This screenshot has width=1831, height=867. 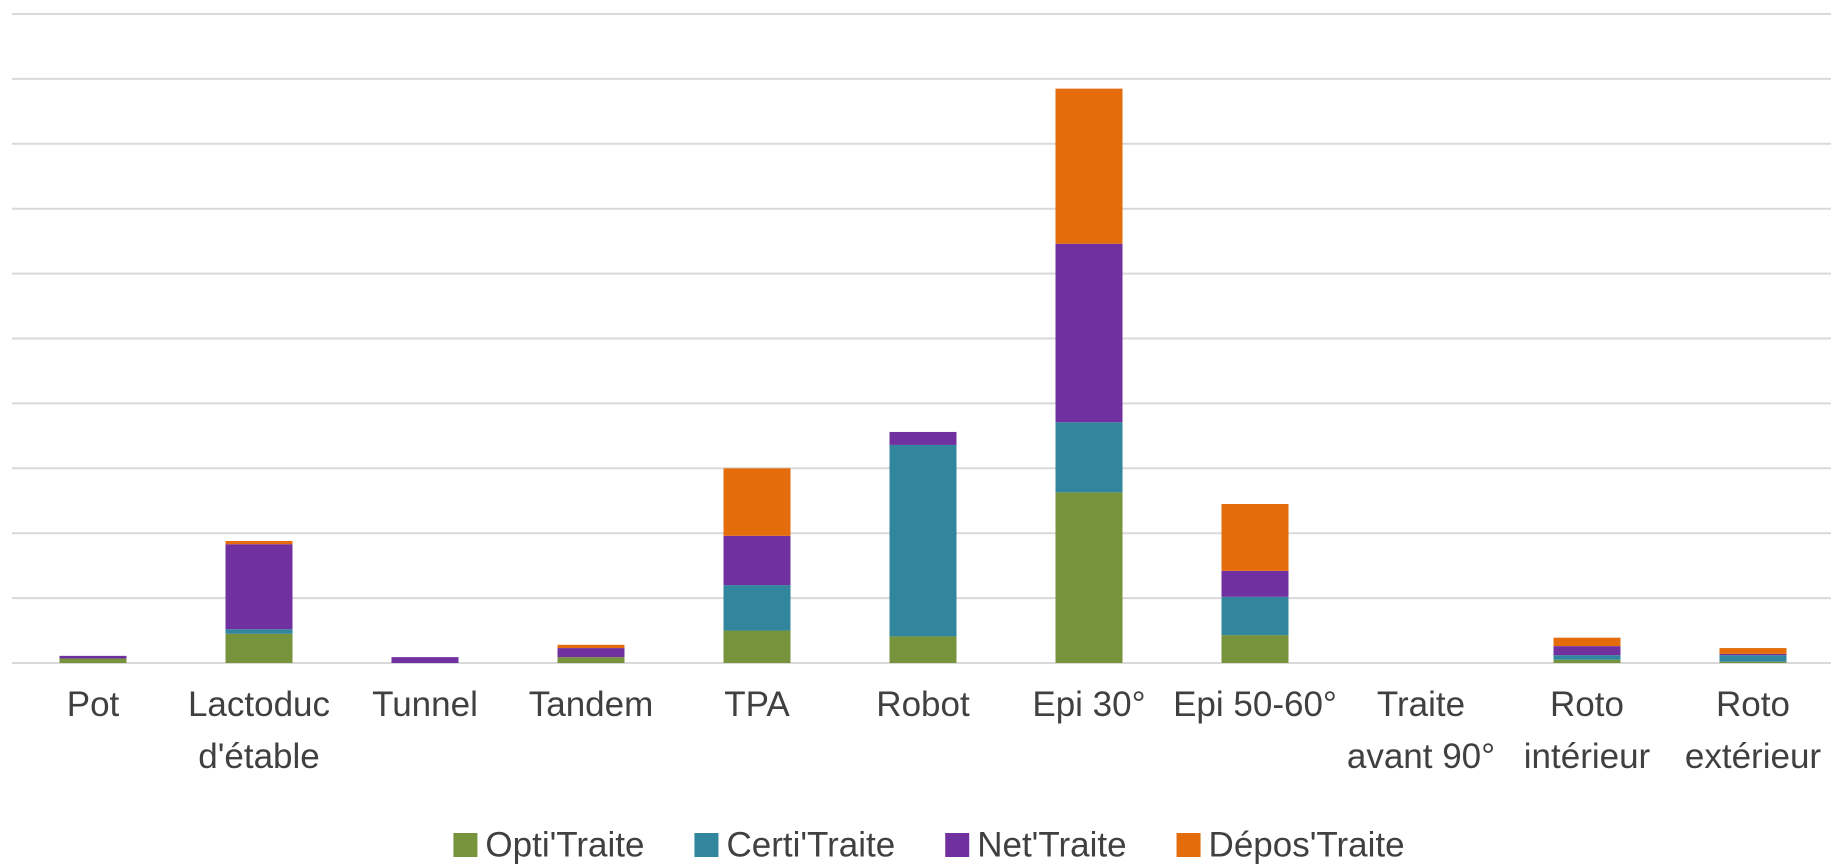 What do you see at coordinates (1587, 730) in the screenshot?
I see `x-tick-label: Roto intérieur` at bounding box center [1587, 730].